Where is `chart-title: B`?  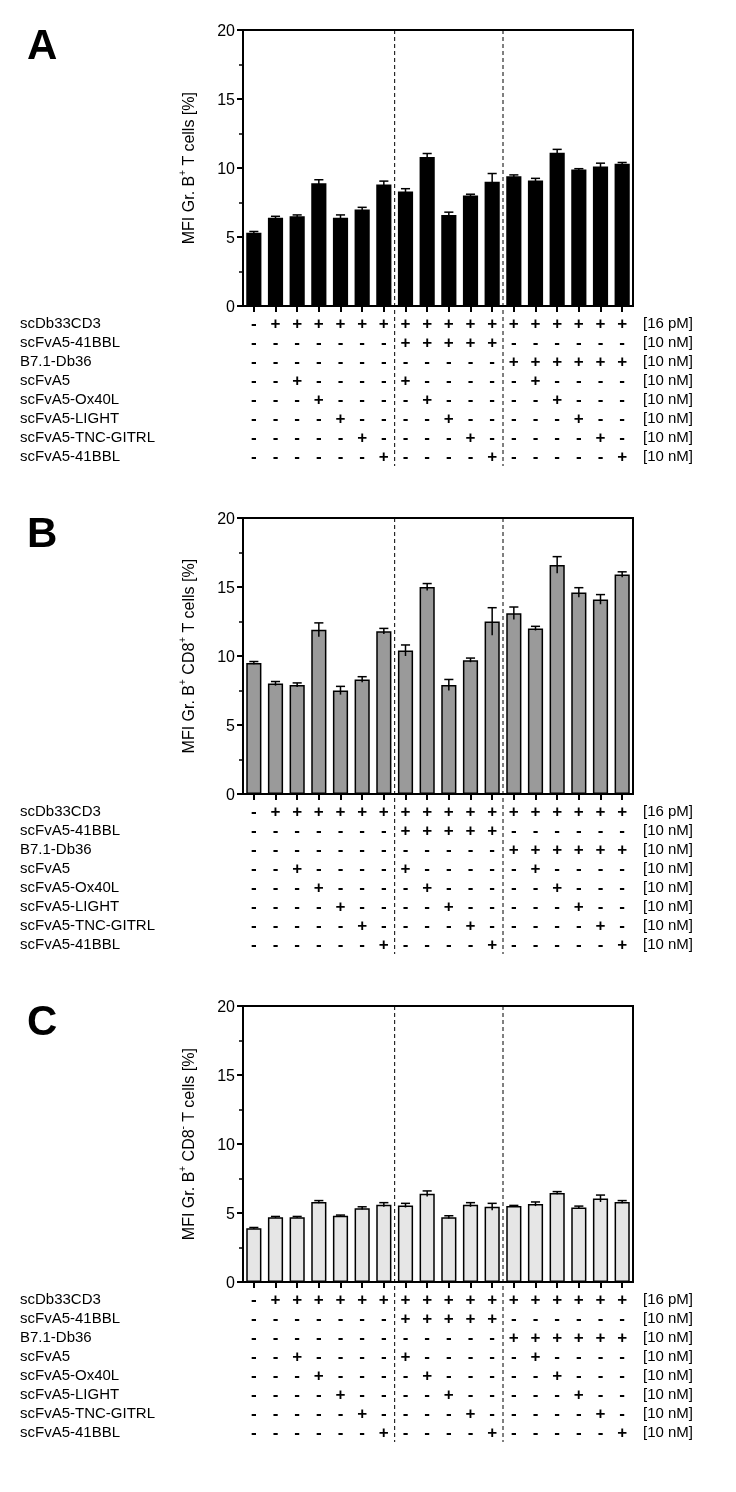 chart-title: B is located at coordinates (42, 532).